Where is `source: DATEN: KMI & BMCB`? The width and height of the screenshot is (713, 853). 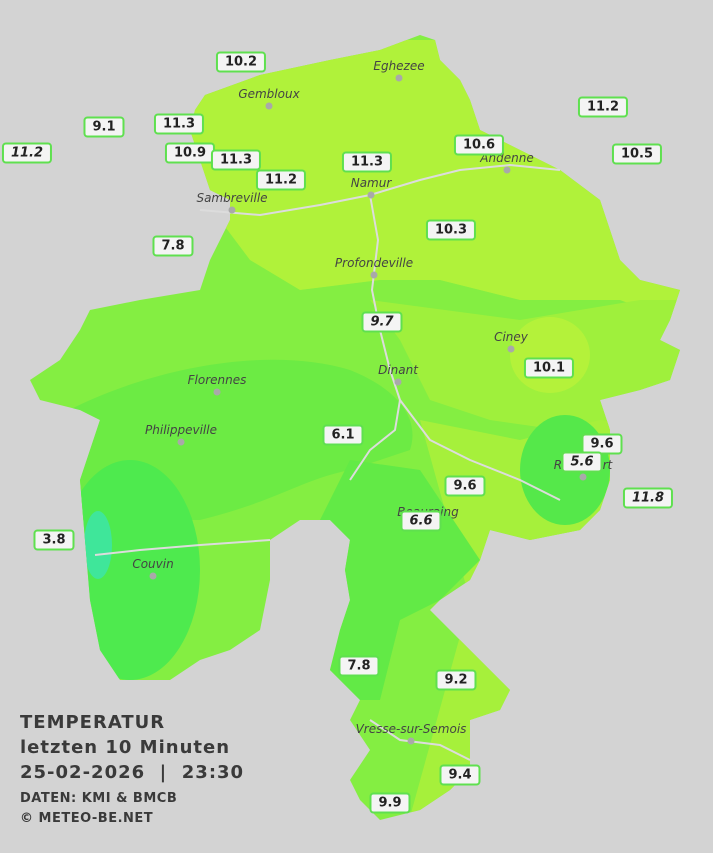 source: DATEN: KMI & BMCB is located at coordinates (99, 798).